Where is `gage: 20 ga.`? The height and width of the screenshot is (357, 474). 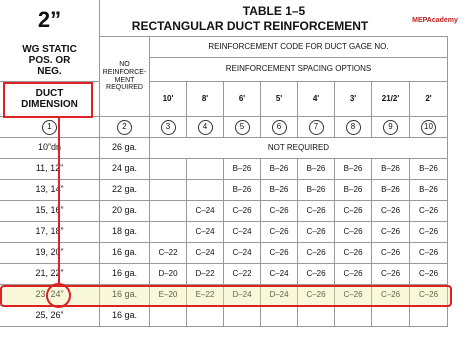 gage: 20 ga. is located at coordinates (125, 211).